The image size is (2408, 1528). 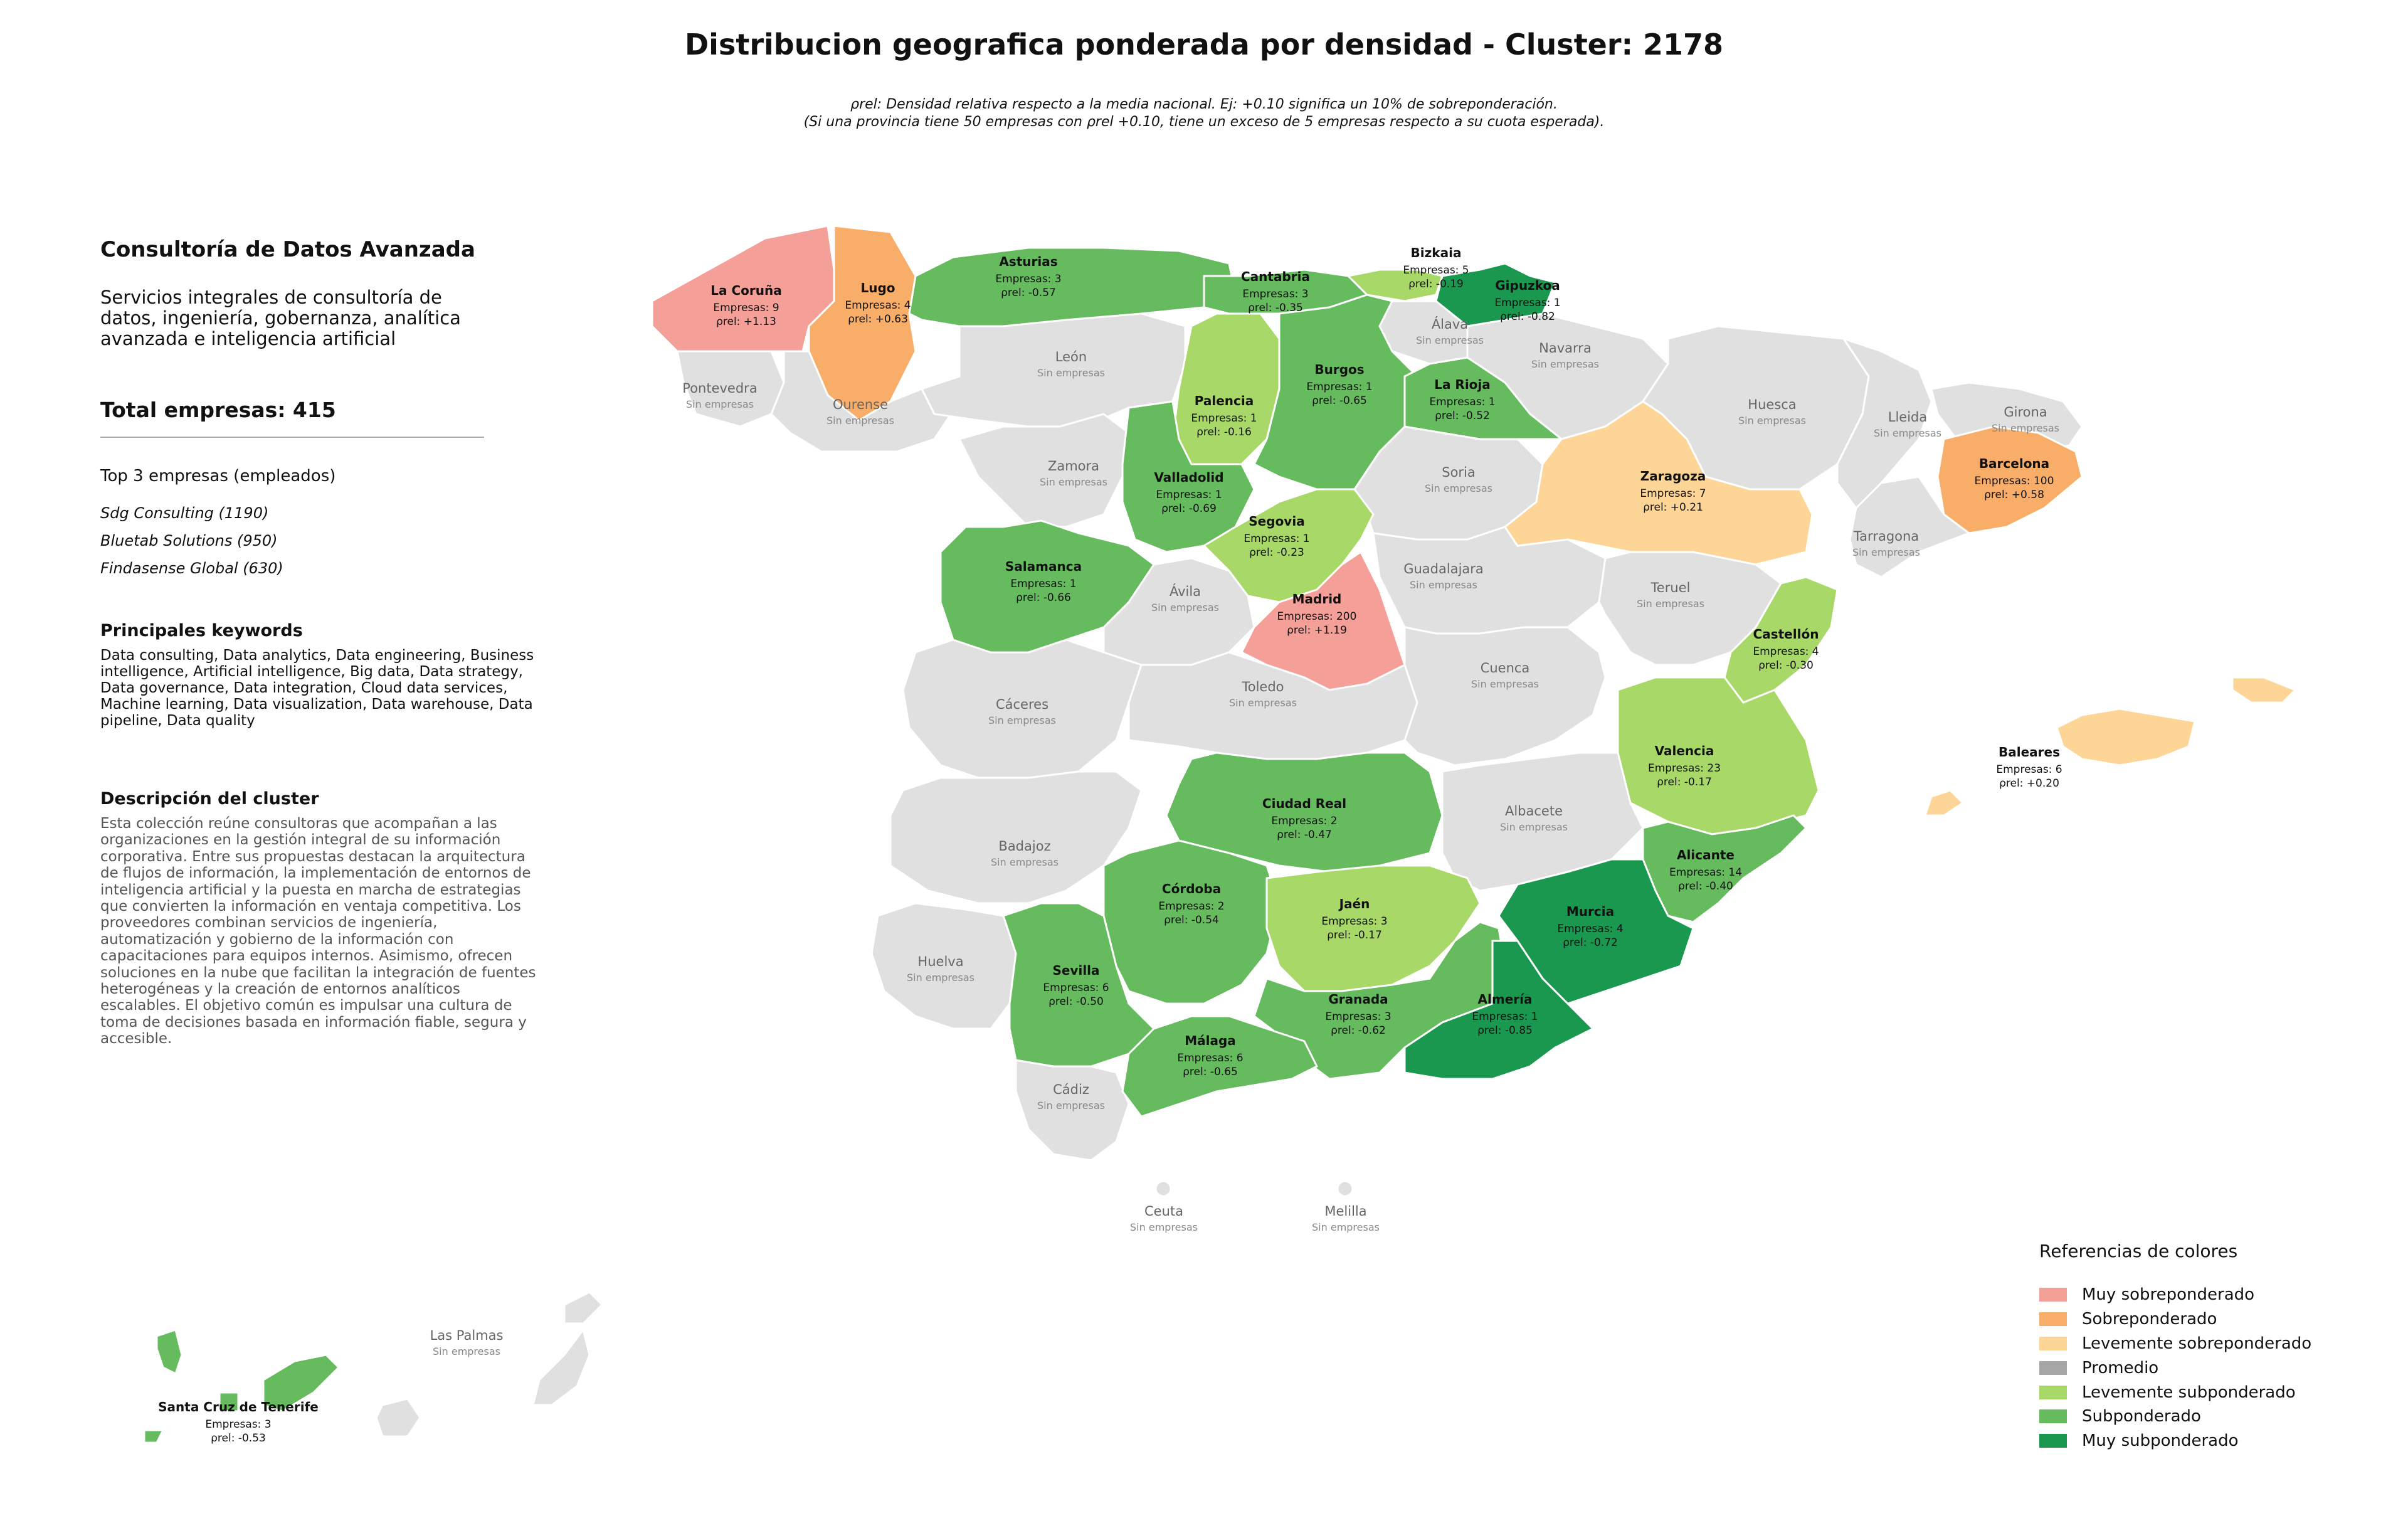 I want to click on province-label-madrid: Madrid, so click(x=1317, y=599).